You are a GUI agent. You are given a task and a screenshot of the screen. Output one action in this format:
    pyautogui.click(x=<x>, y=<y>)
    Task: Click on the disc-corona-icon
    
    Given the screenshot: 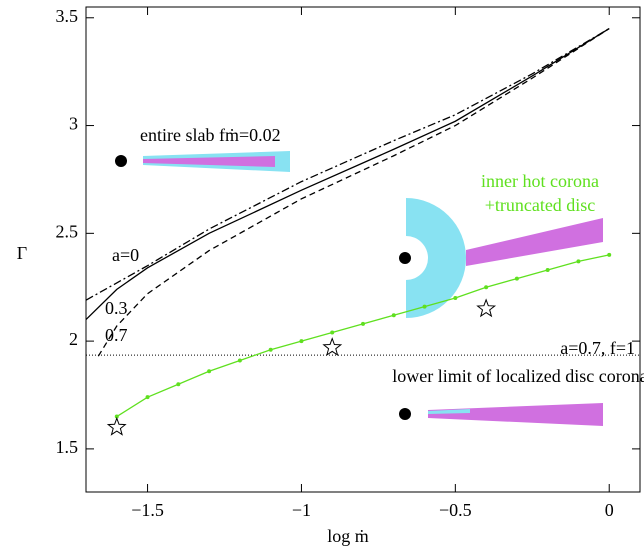 What is the action you would take?
    pyautogui.click(x=501, y=414)
    